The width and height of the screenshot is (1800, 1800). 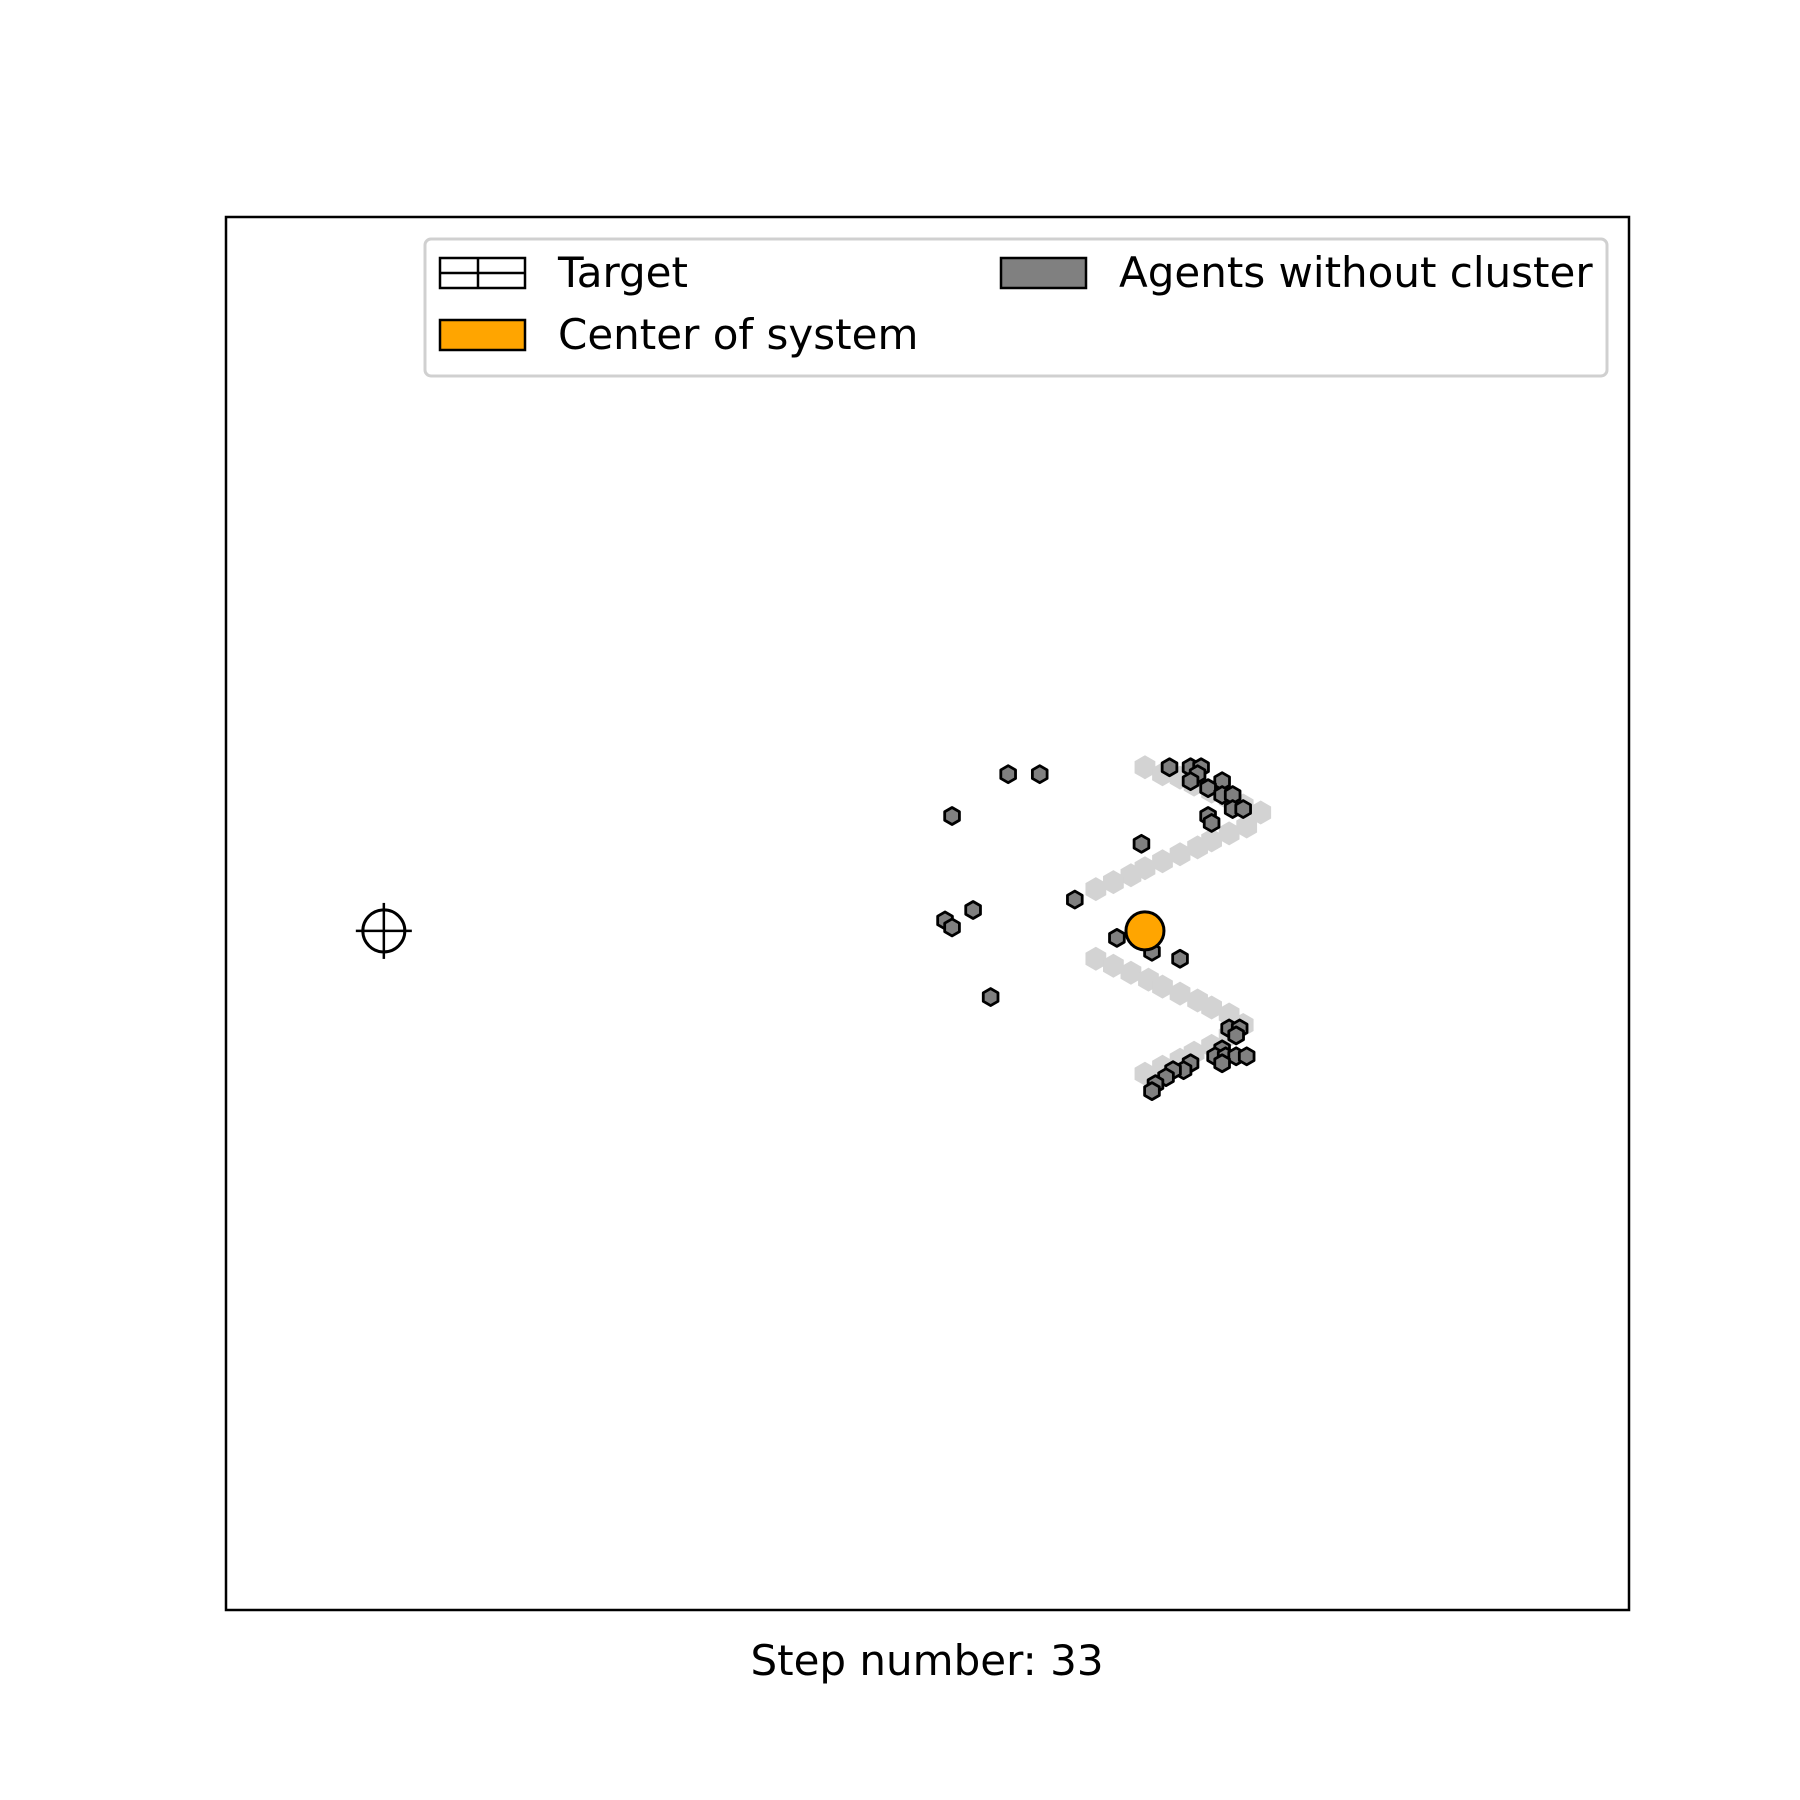 I want to click on center-of-system-marker, so click(x=1145, y=931).